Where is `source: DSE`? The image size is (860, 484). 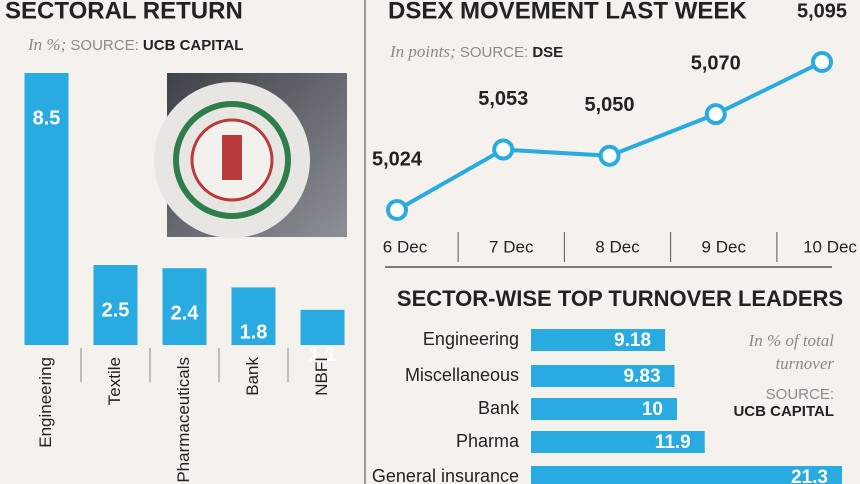 source: DSE is located at coordinates (548, 52).